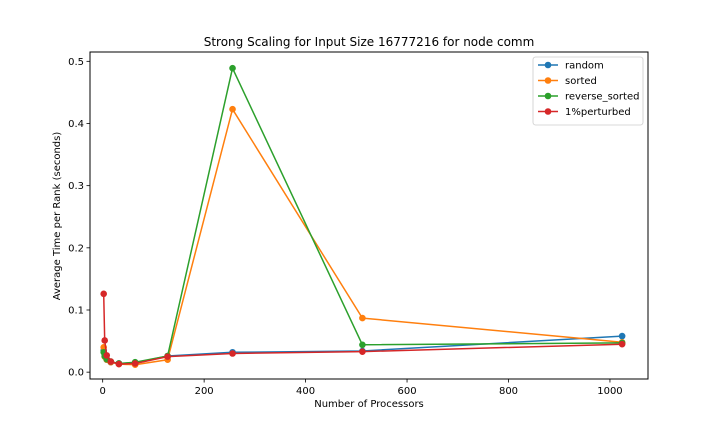  What do you see at coordinates (581, 81) in the screenshot?
I see `legend-label: sorted` at bounding box center [581, 81].